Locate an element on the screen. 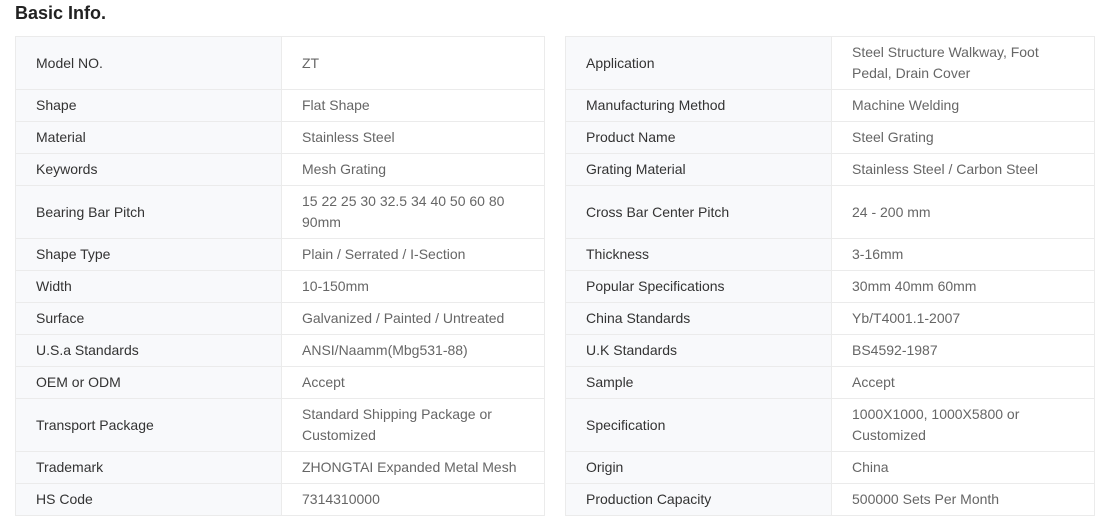 This screenshot has height=525, width=1104. spec-value: Galvanized / Painted / Untreated is located at coordinates (413, 318).